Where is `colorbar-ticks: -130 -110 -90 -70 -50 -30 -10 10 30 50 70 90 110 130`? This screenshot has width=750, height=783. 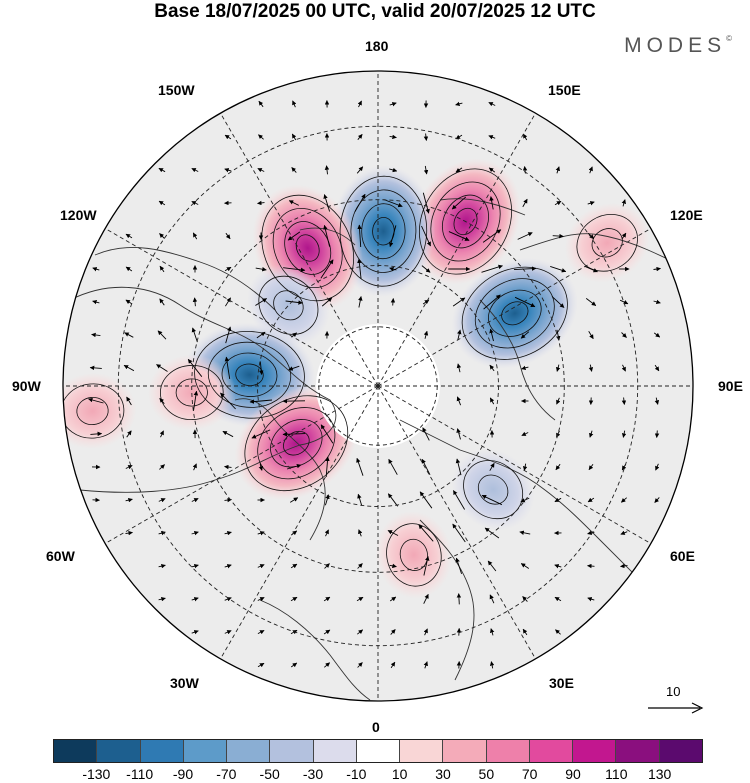 colorbar-ticks: -130 -110 -90 -70 -50 -30 -10 10 30 50 70 90 110 130 is located at coordinates (378, 774).